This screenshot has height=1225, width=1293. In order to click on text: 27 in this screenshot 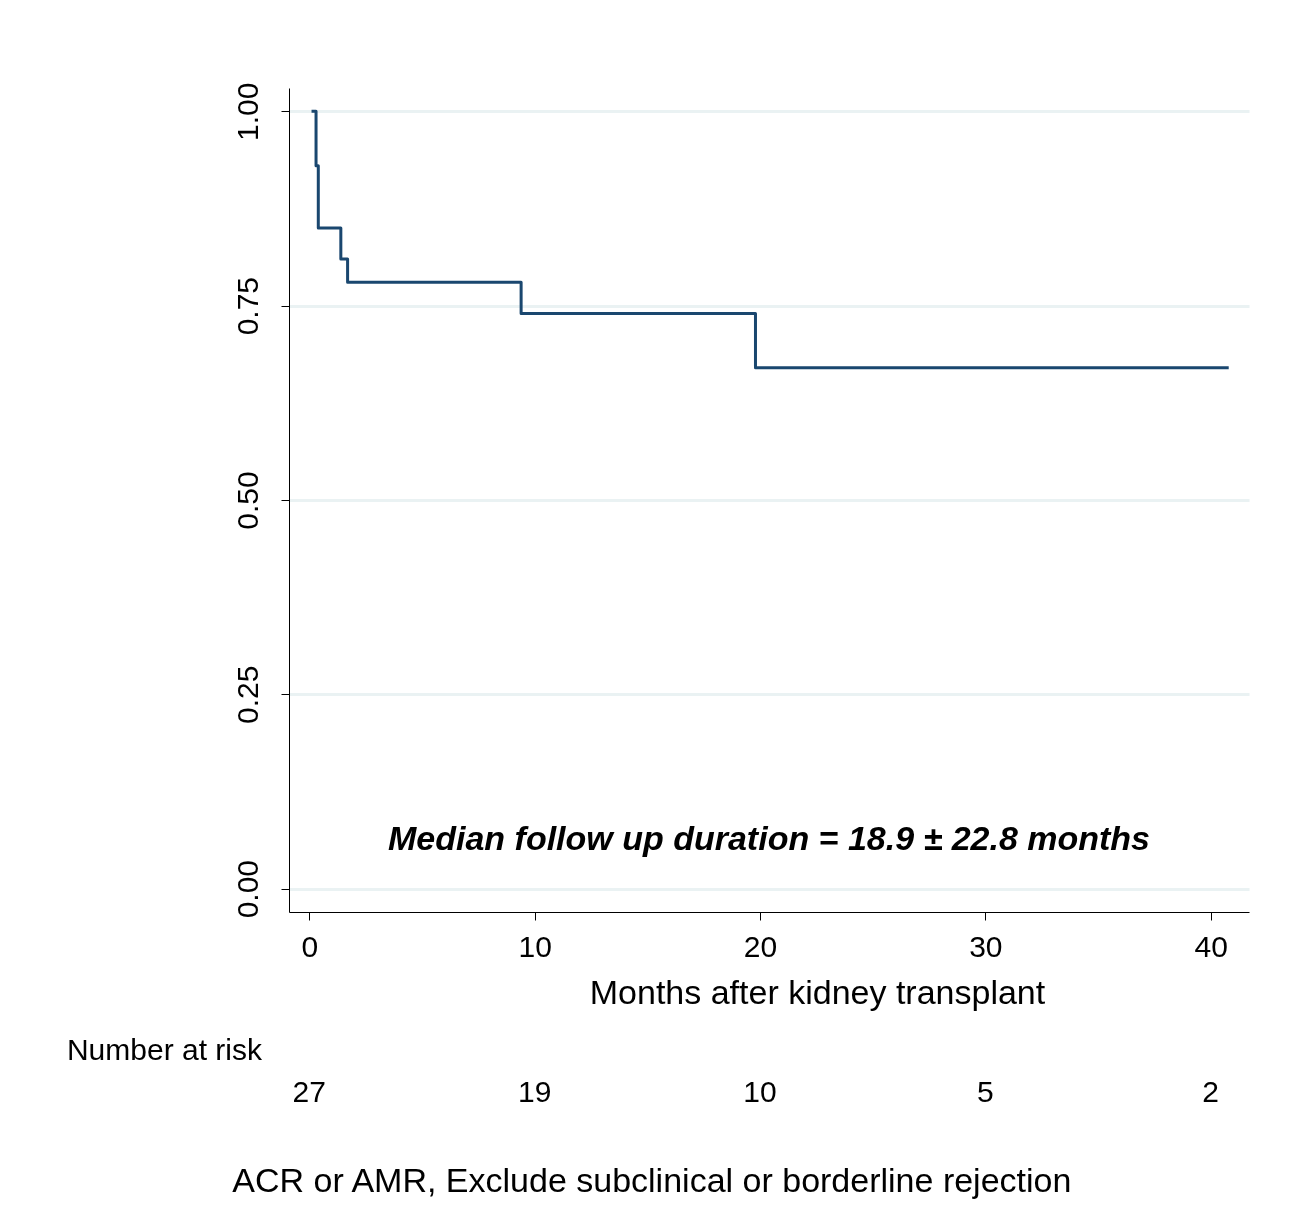, I will do `click(309, 1091)`.